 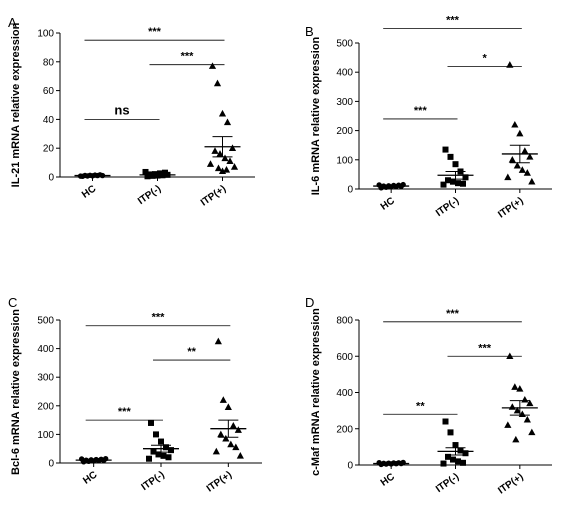 What do you see at coordinates (344, 357) in the screenshot?
I see `y-tick-label: 600` at bounding box center [344, 357].